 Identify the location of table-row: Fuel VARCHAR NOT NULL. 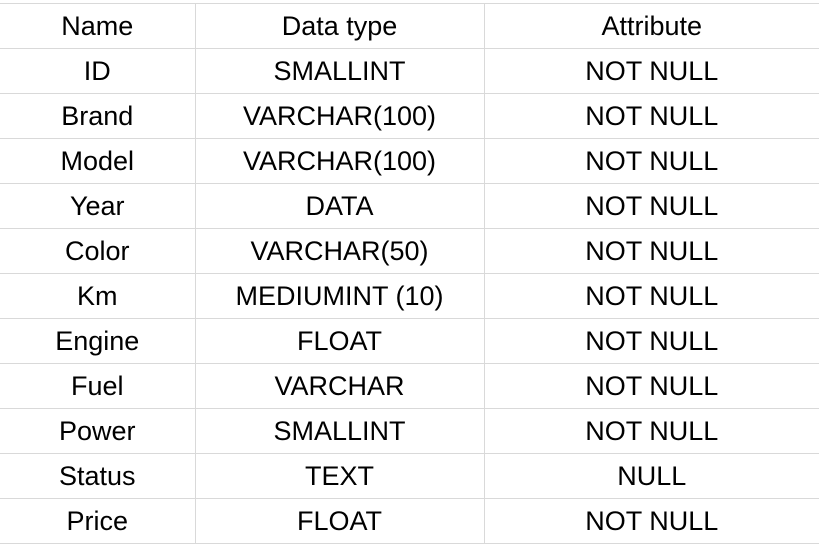
(409, 386).